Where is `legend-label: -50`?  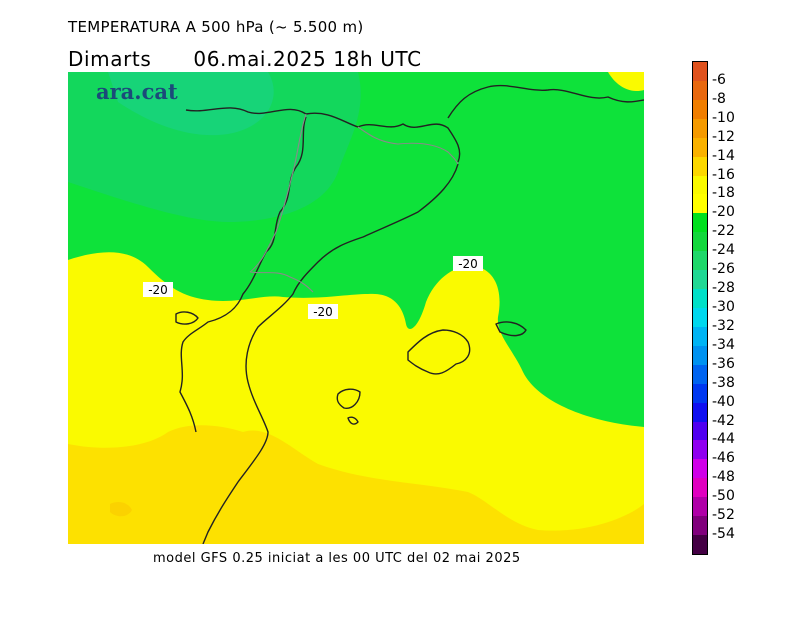 legend-label: -50 is located at coordinates (723, 496).